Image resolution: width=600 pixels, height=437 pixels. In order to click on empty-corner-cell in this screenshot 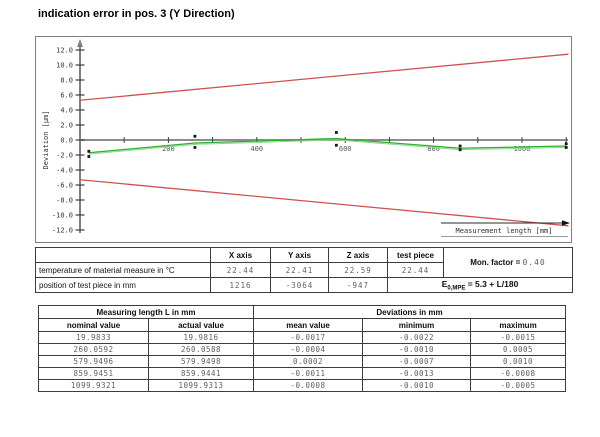, I will do `click(123, 255)`.